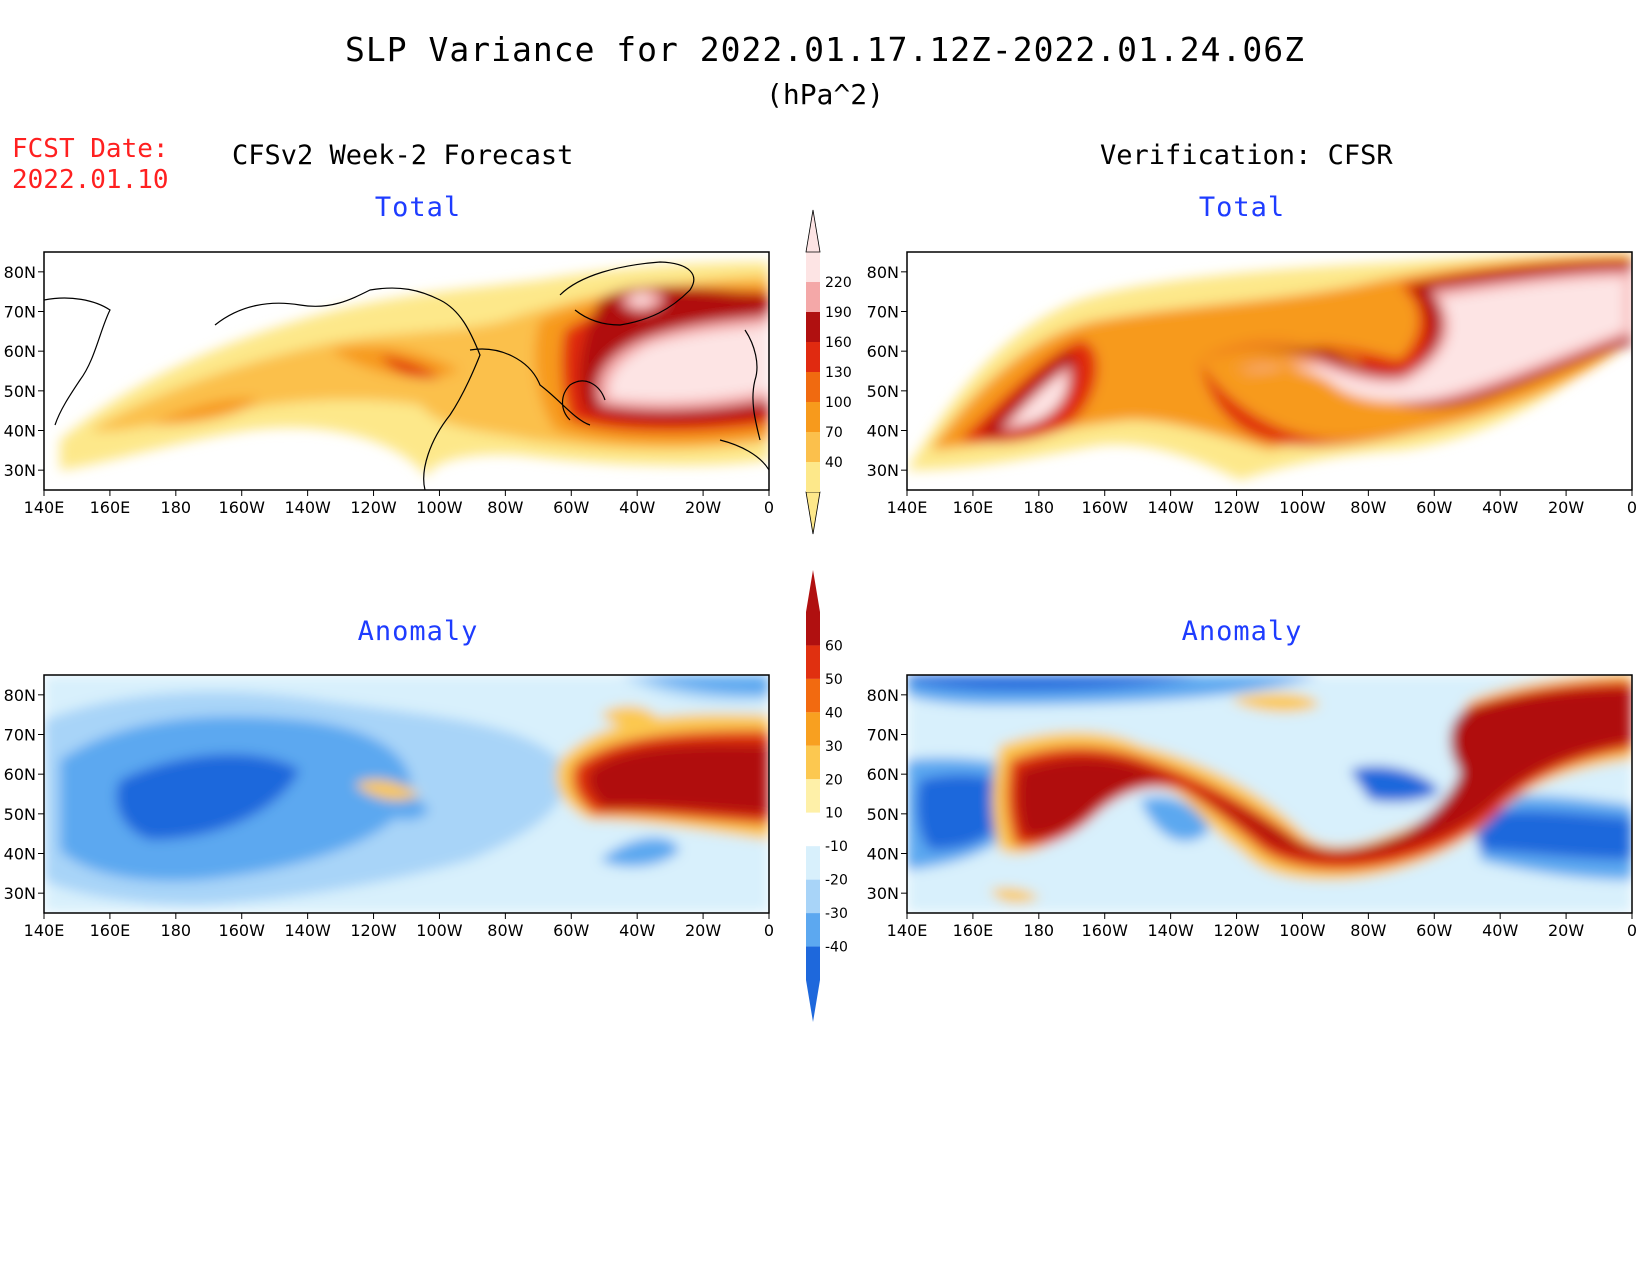 Image resolution: width=1650 pixels, height=1275 pixels. I want to click on colorbar-total-low-arrow, so click(813, 513).